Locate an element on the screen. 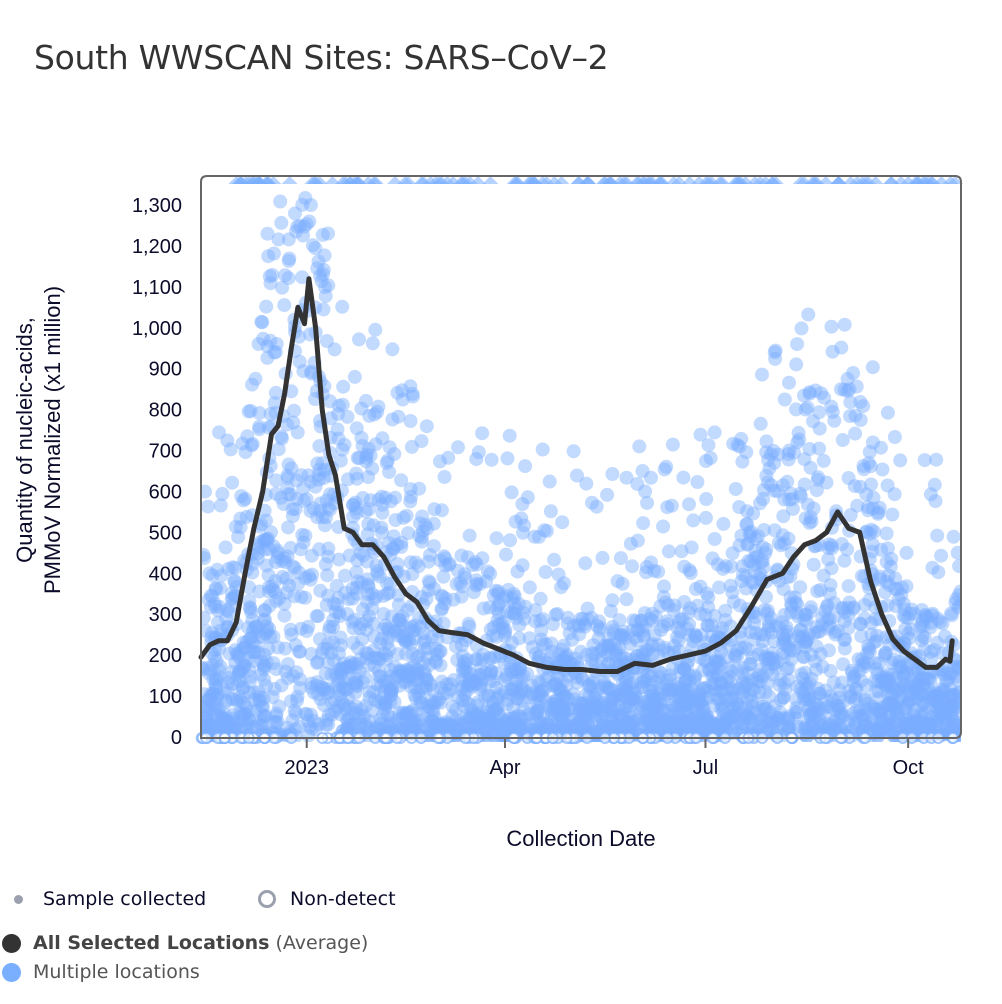 This screenshot has height=1004, width=1002. legend-non-detect: Non-detect is located at coordinates (327, 899).